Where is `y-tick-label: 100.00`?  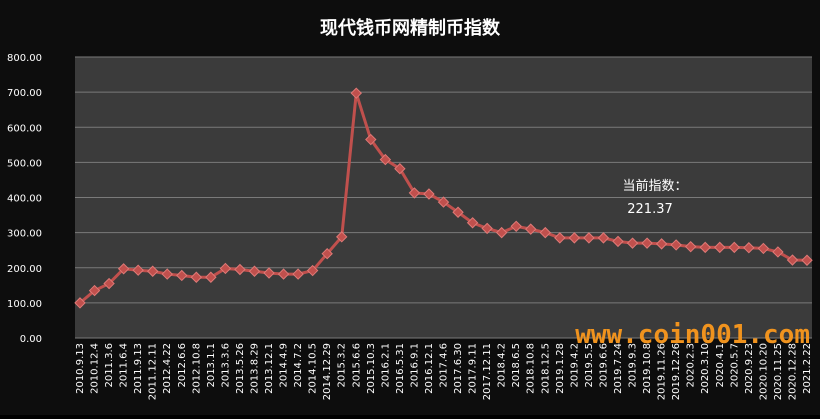
y-tick-label: 100.00 is located at coordinates (24, 304).